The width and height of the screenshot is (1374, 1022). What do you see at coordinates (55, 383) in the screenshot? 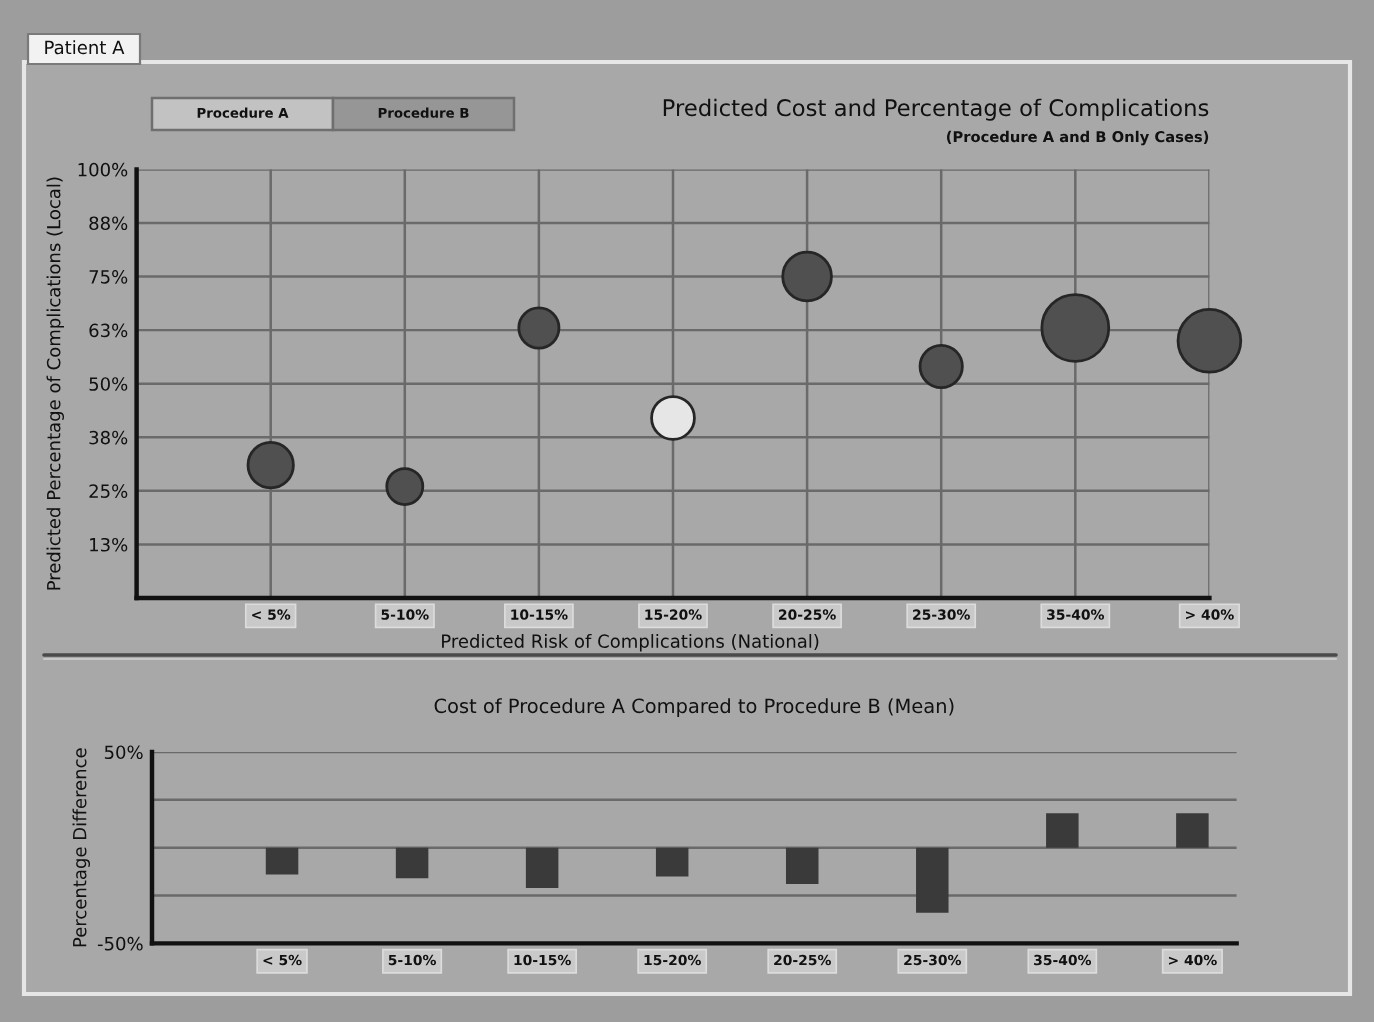
I see `y-axis-title: Predicted Percentage of Complications (Local)` at bounding box center [55, 383].